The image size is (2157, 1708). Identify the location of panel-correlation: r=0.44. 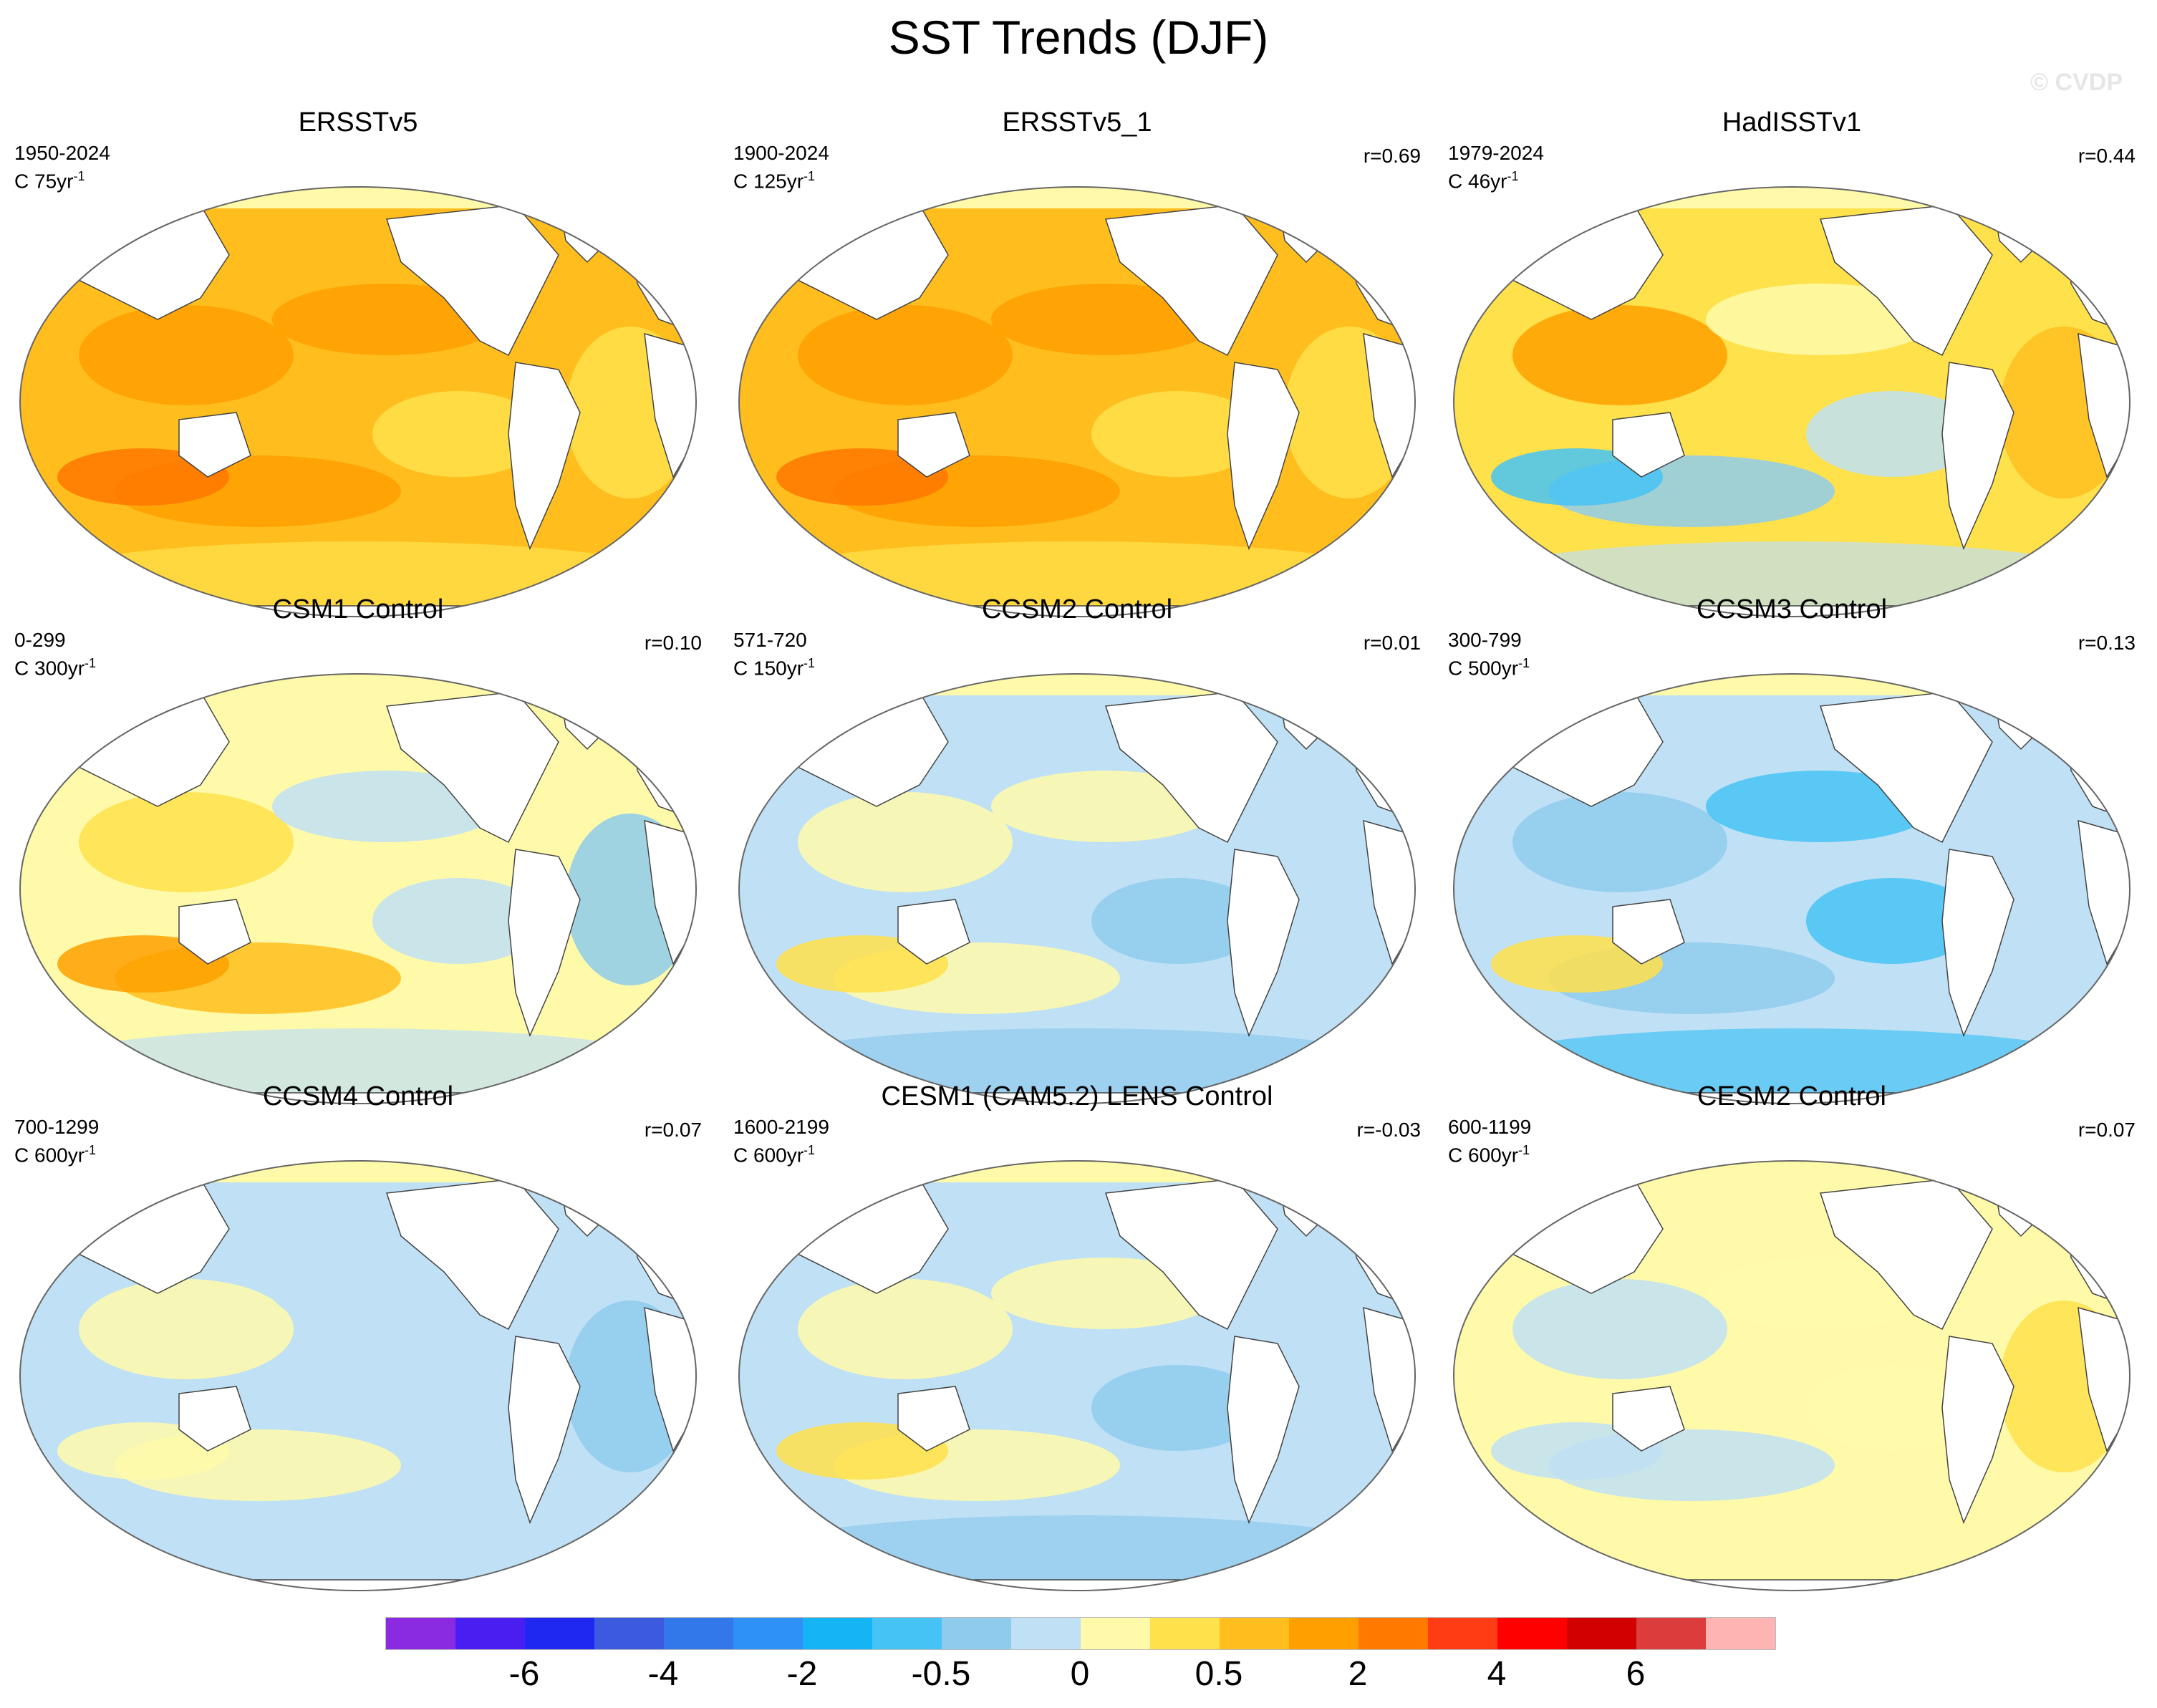
(2107, 156).